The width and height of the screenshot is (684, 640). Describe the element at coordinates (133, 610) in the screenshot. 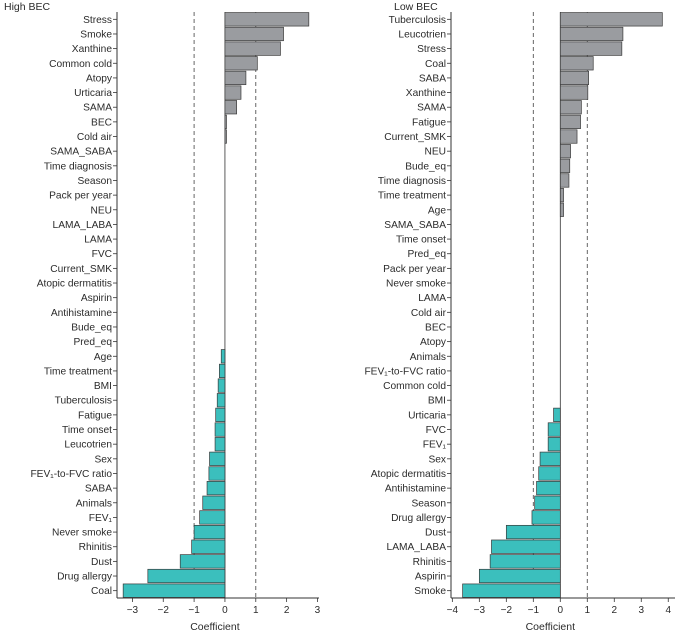

I see `x-tick-label: −3` at that location.